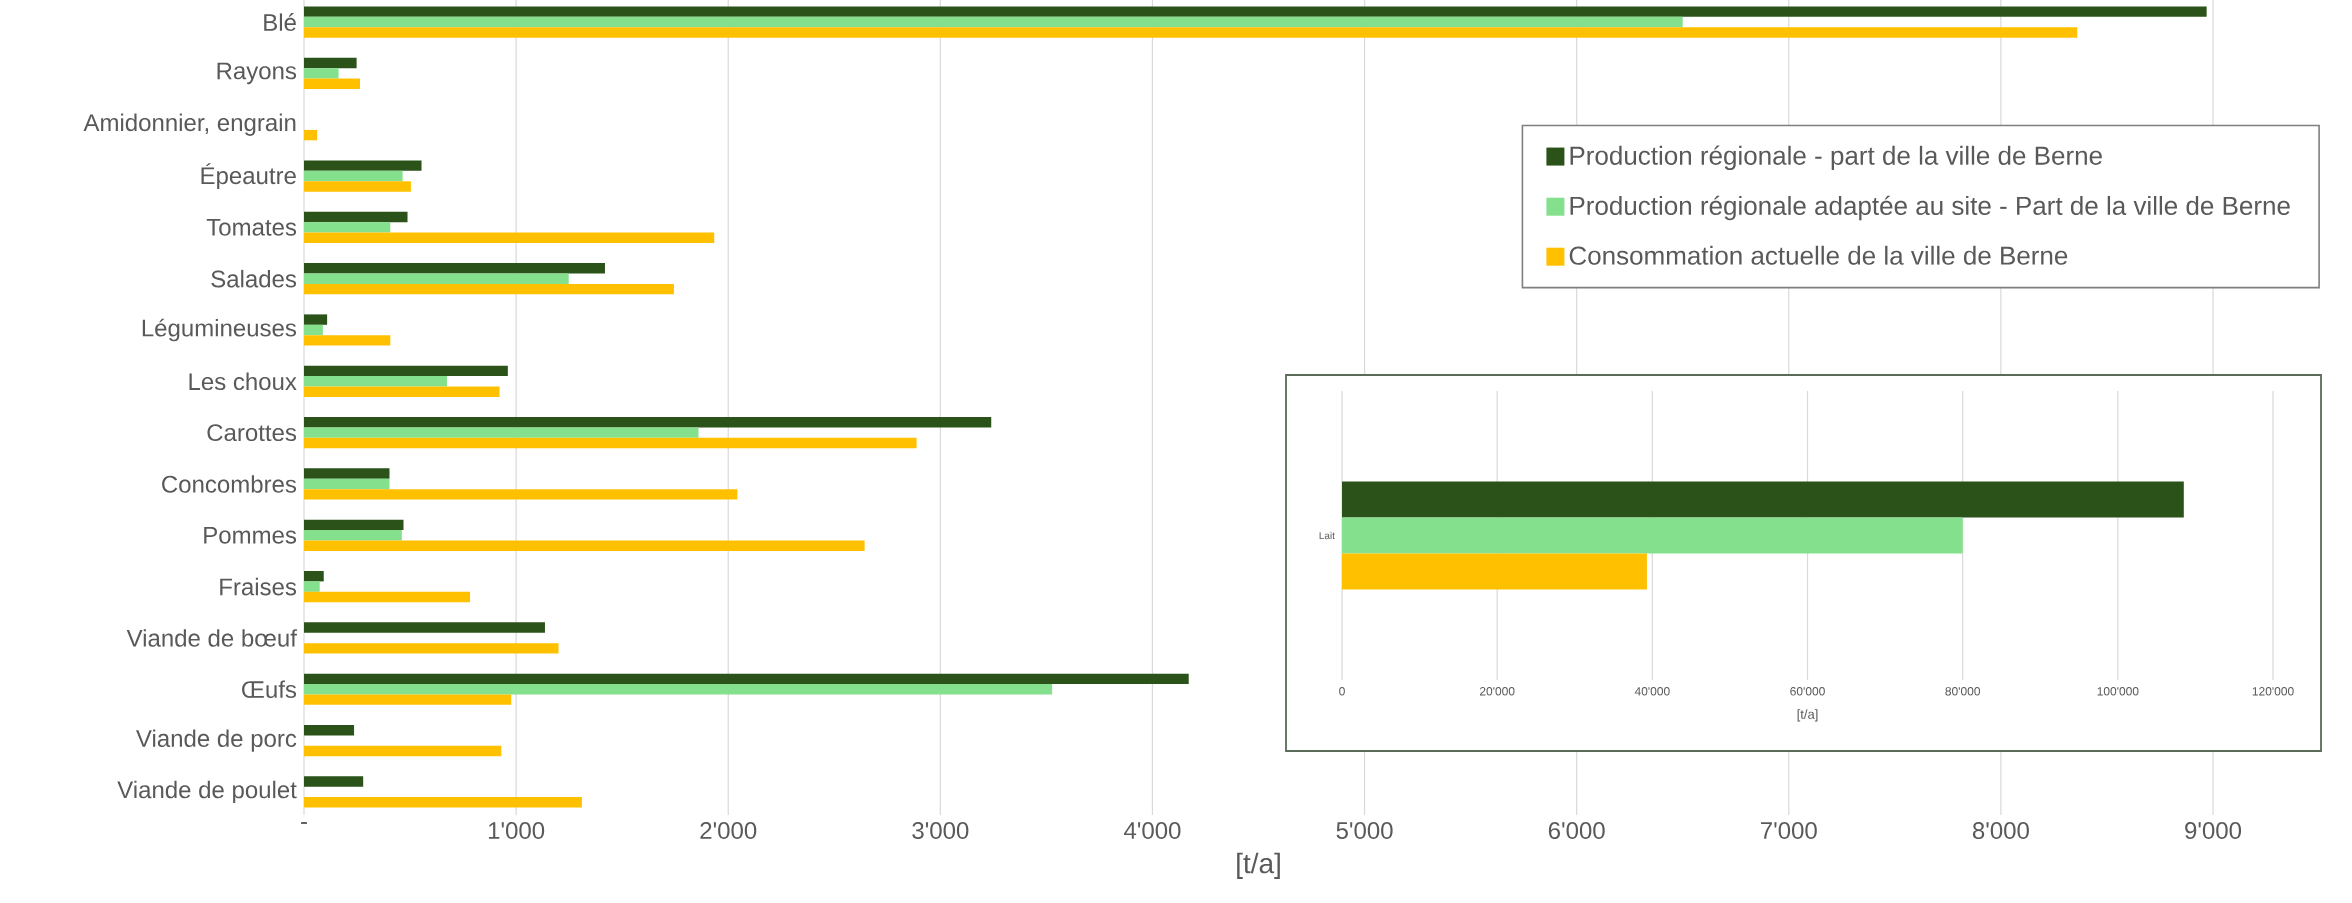 The height and width of the screenshot is (903, 2352). I want to click on y-tick-label: Amidonnier, engrain, so click(189, 124).